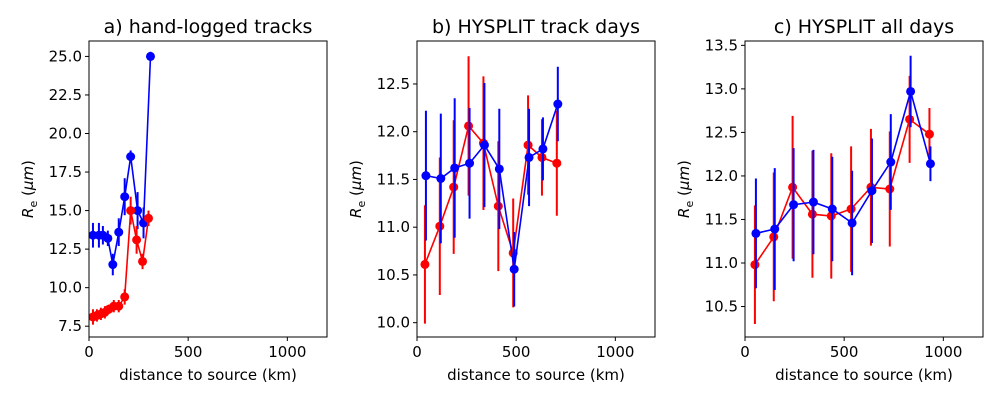 This screenshot has height=400, width=1000. Describe the element at coordinates (864, 27) in the screenshot. I see `chart-title: c) HYSPLIT all days` at that location.